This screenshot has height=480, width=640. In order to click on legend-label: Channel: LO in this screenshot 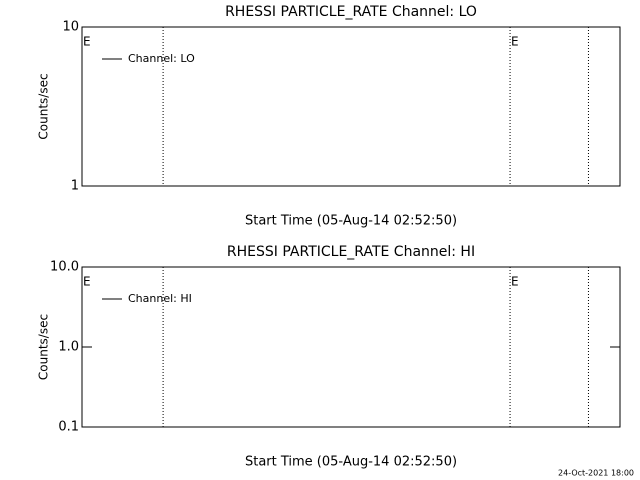, I will do `click(161, 58)`.